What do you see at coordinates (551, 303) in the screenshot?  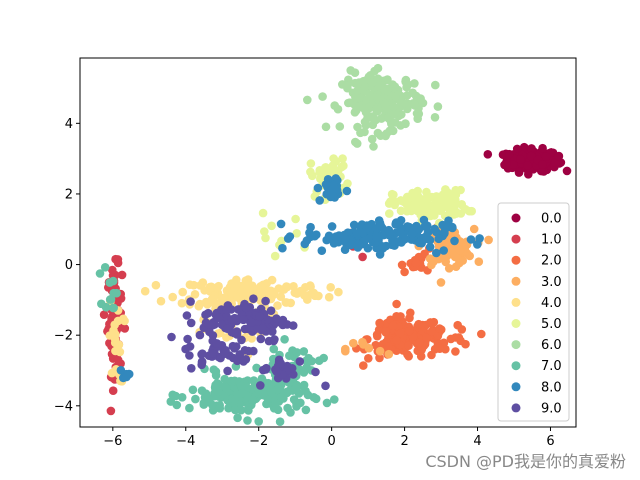 I see `legend-label: 4.0` at bounding box center [551, 303].